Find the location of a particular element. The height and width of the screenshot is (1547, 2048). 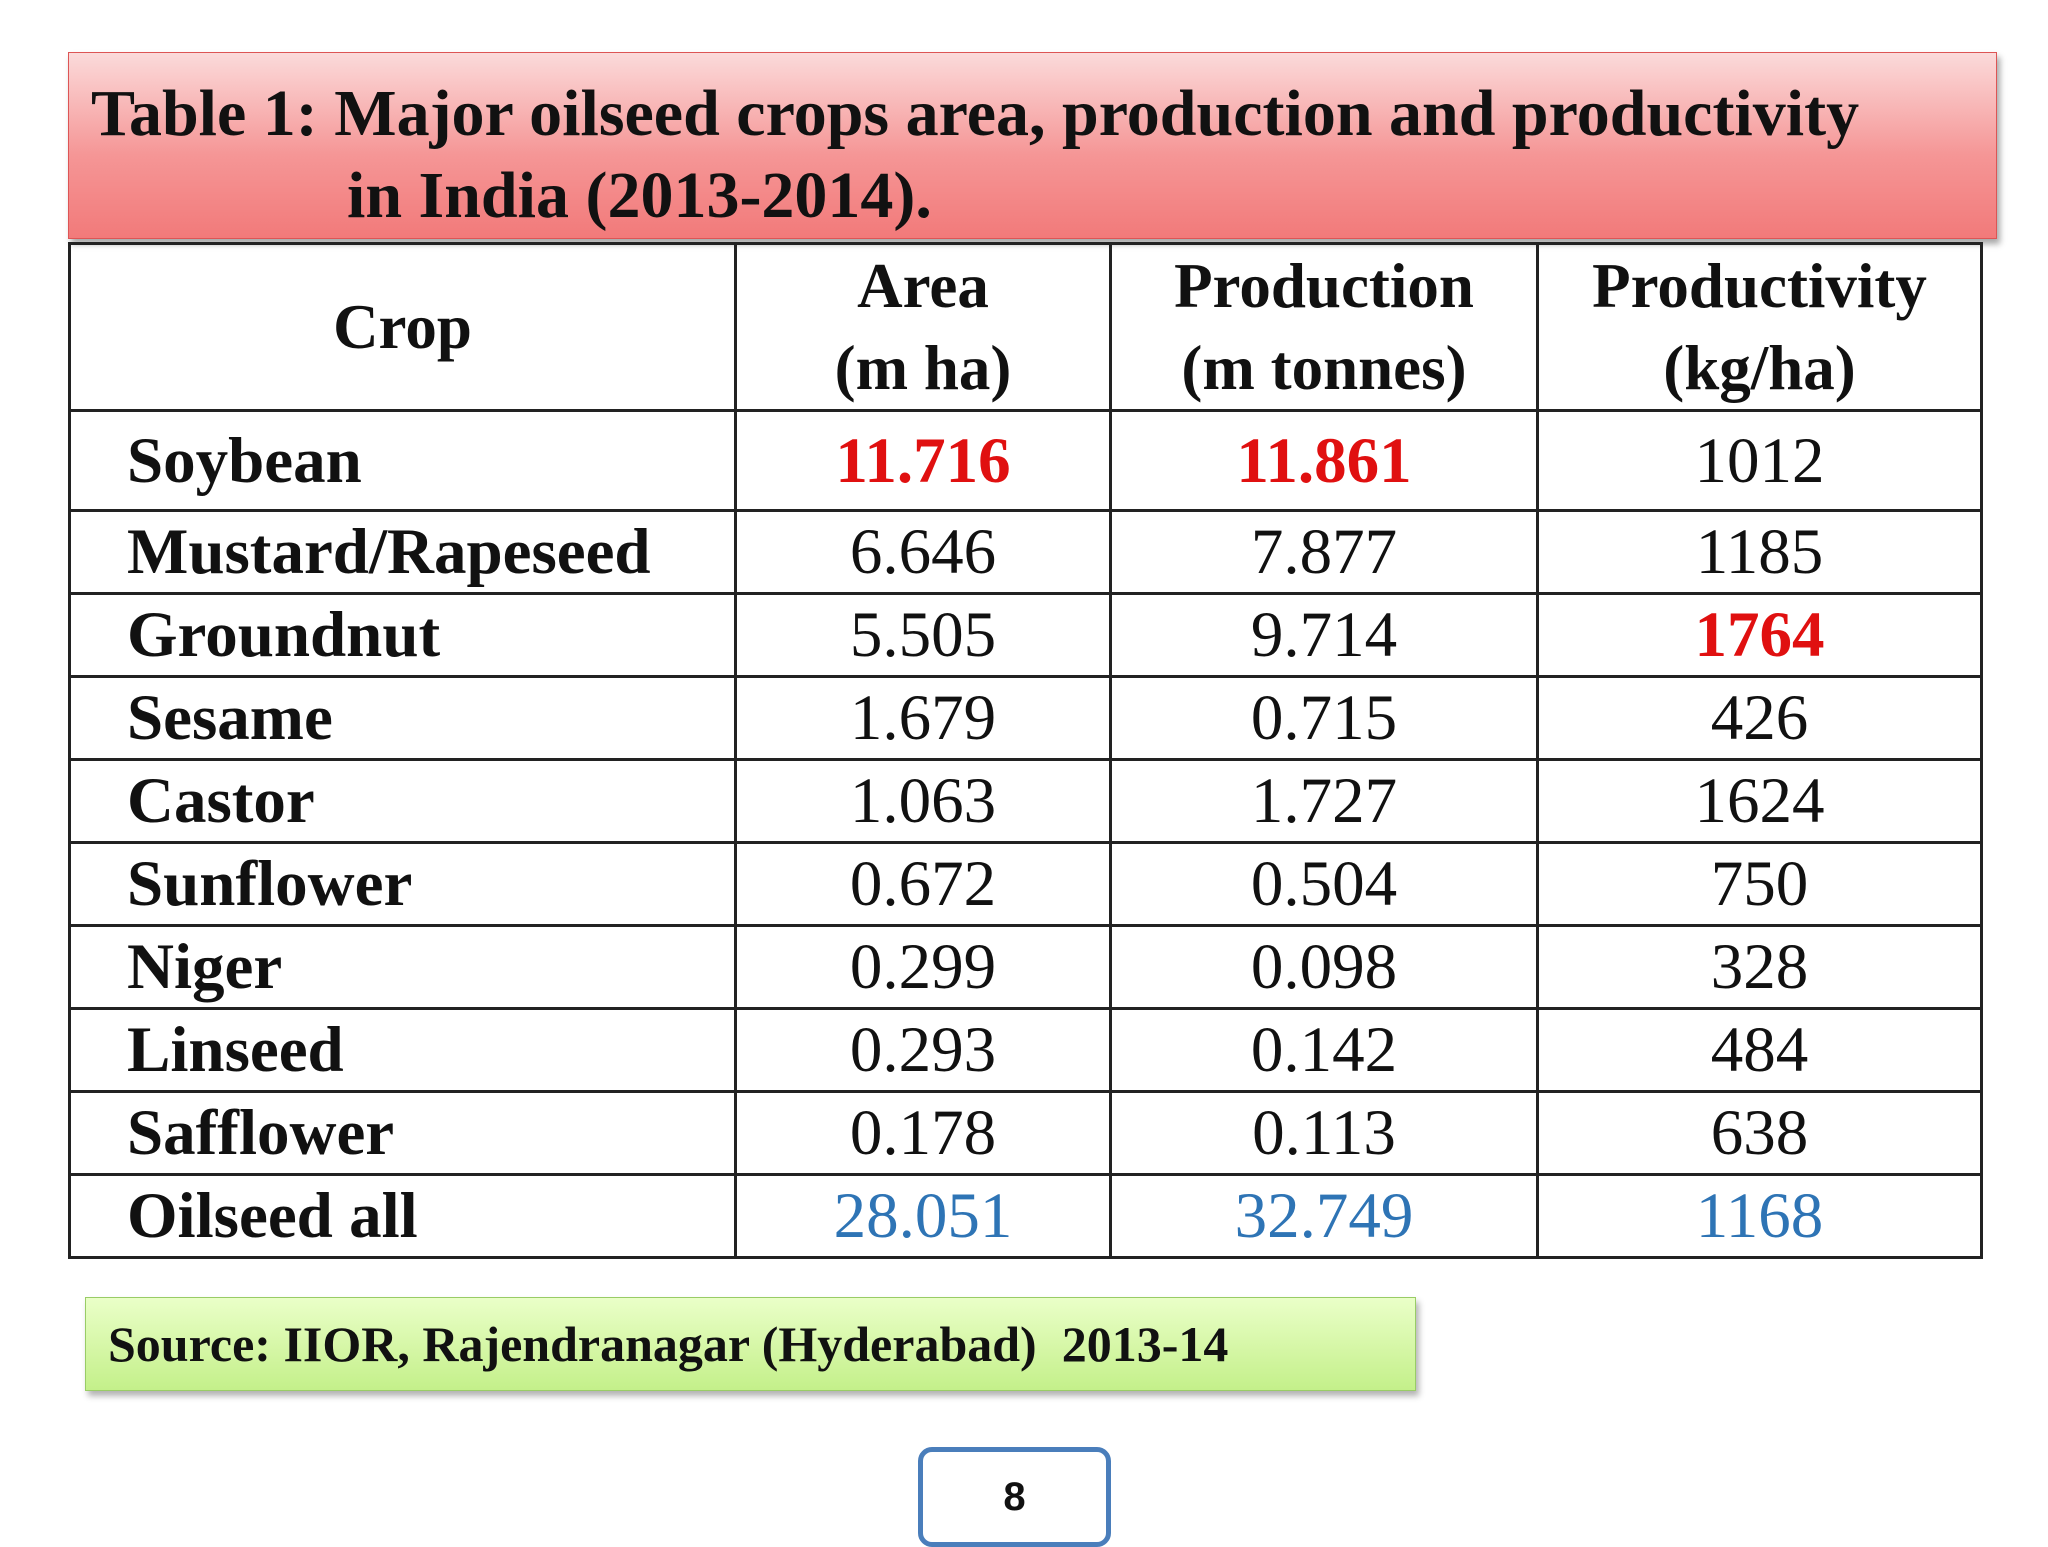

table-row: Niger 0.299 0.098 328 is located at coordinates (1025, 967).